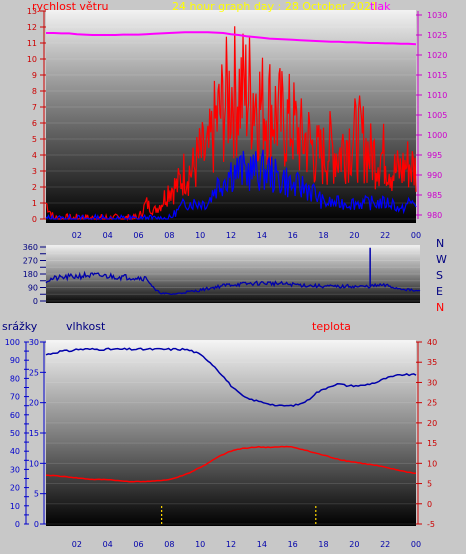  I want to click on tick-label-dir-6: 270, so click(30, 261).